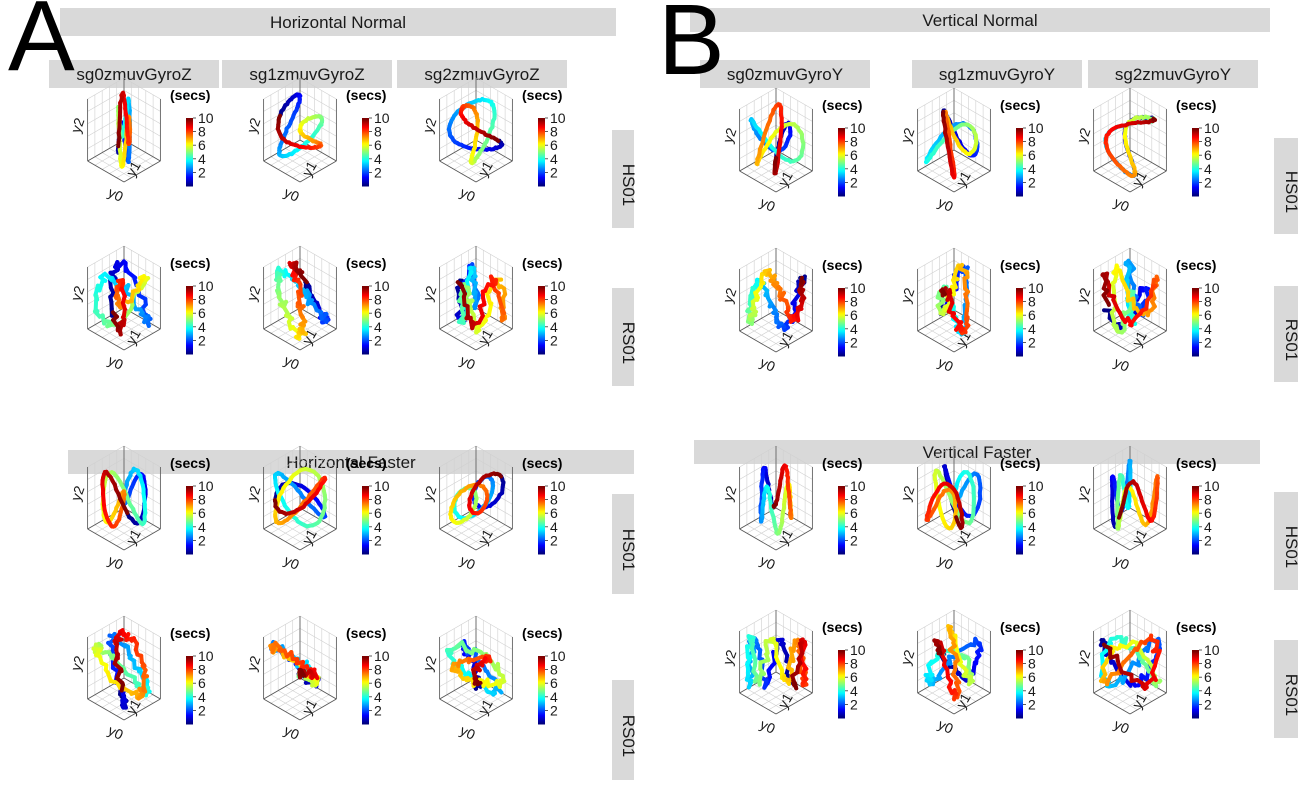  Describe the element at coordinates (1173, 74) in the screenshot. I see `column-label: sg2zmuvGyroY` at that location.